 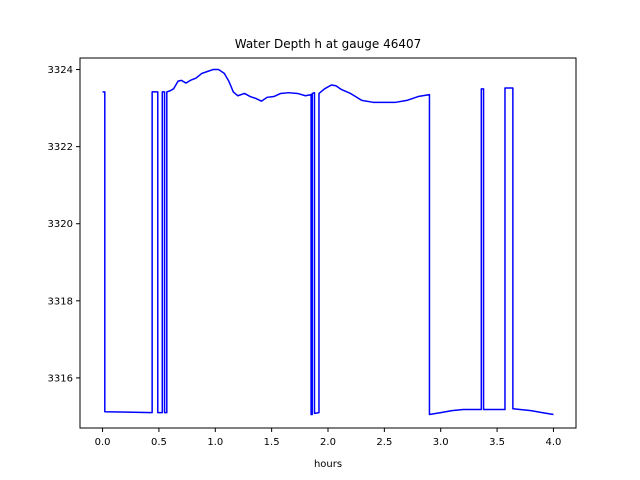 What do you see at coordinates (384, 442) in the screenshot?
I see `x-tick-label: 2.5` at bounding box center [384, 442].